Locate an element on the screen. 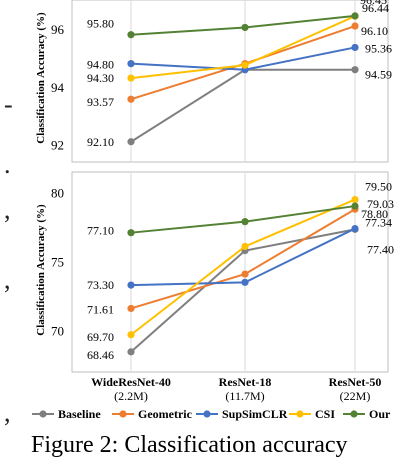 This screenshot has width=414, height=460. x-tick-label: ResNet-50 is located at coordinates (355, 382).